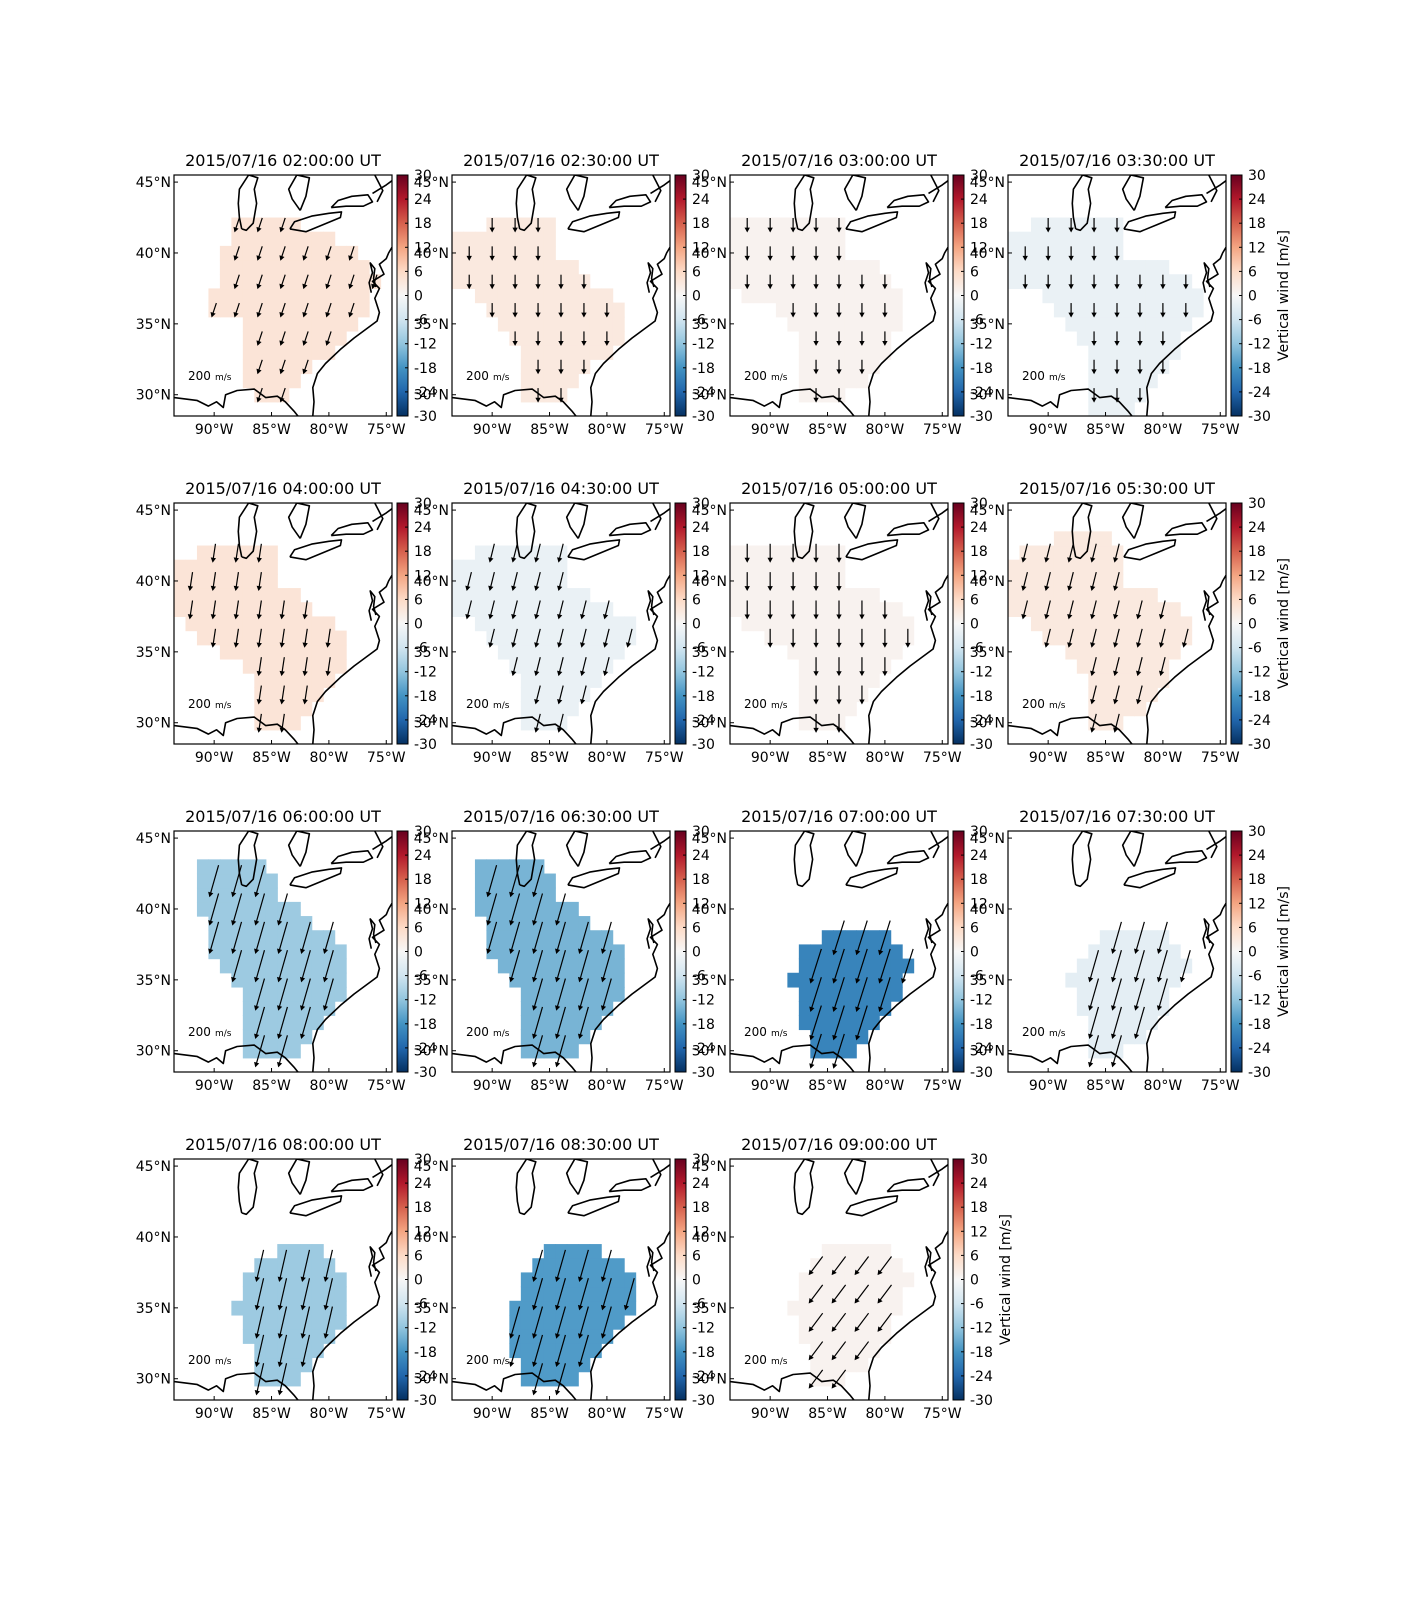 The width and height of the screenshot is (1410, 1610). Describe the element at coordinates (703, 1401) in the screenshot. I see `colorbar-tick-label: -30` at that location.